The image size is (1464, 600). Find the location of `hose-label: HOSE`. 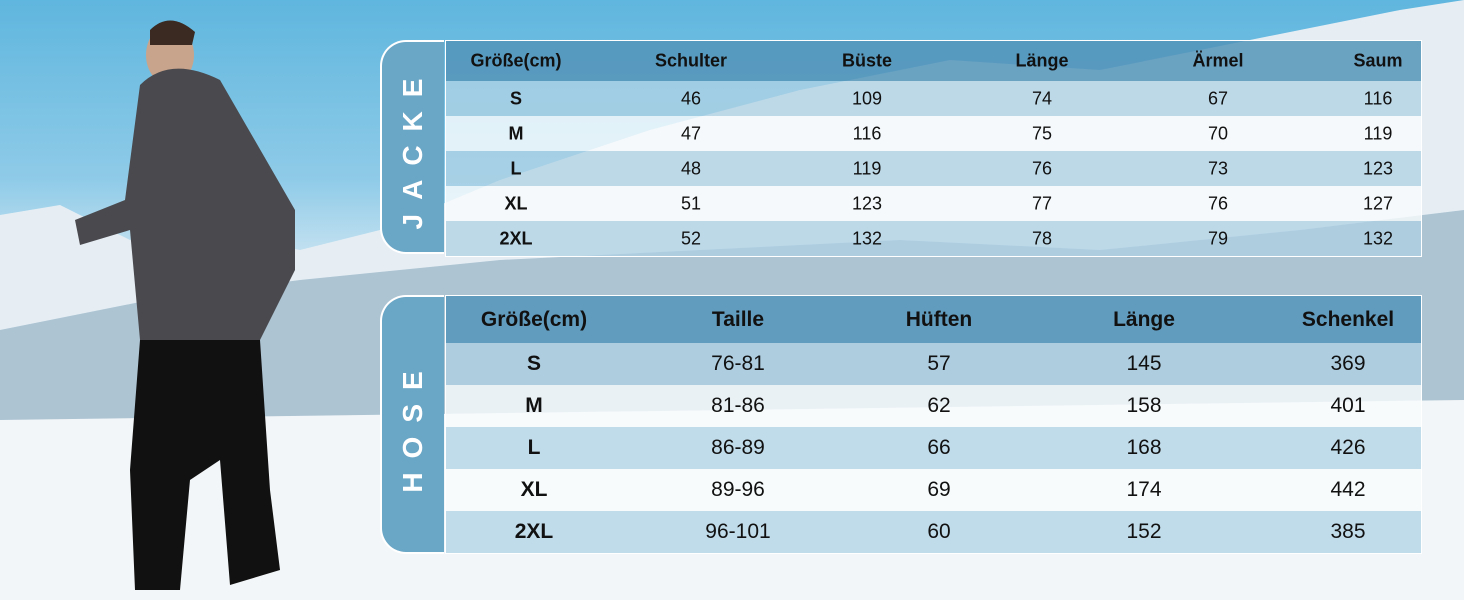

hose-label: HOSE is located at coordinates (412, 424).